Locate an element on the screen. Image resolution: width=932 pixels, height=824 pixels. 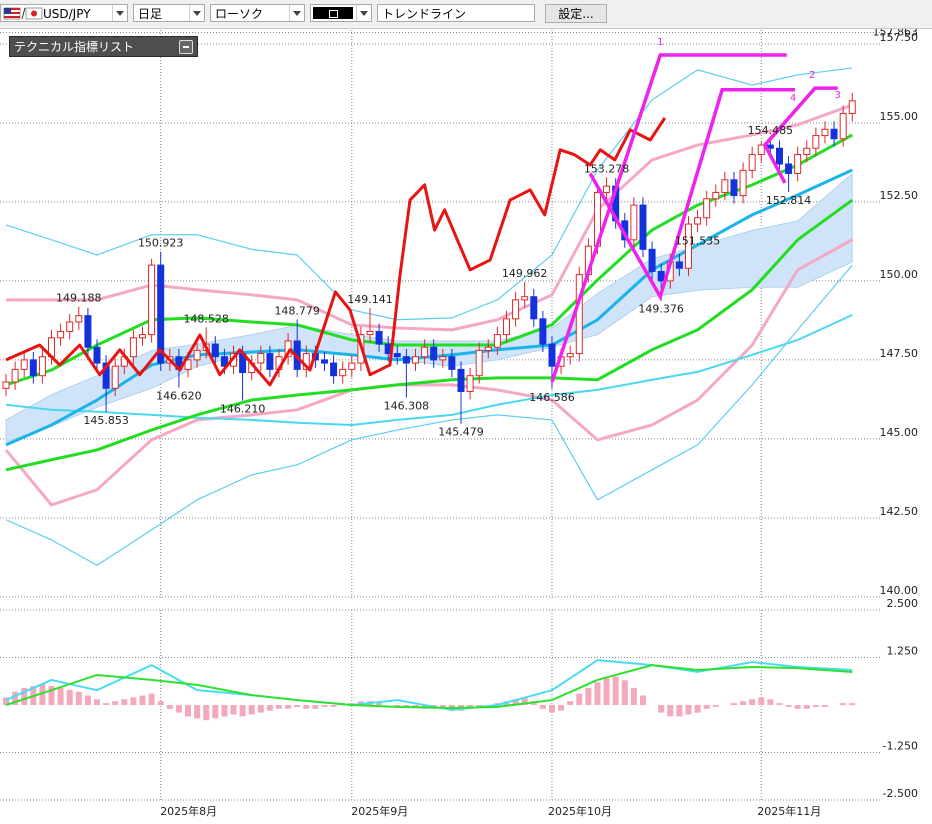
pair-select: USD/JPY is located at coordinates (64, 13).